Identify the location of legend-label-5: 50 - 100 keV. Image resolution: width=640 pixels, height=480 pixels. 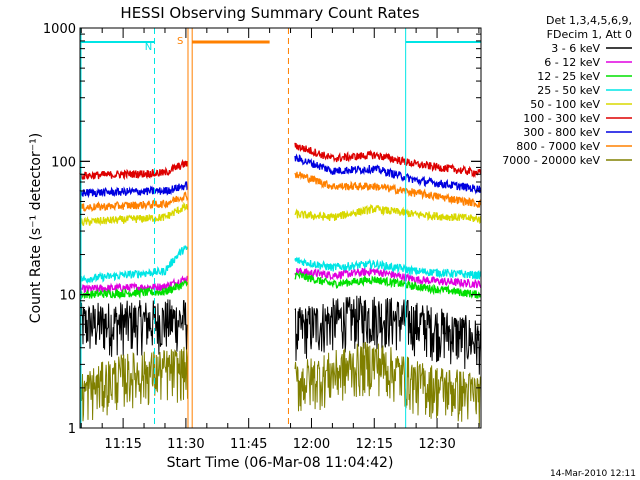
(565, 104).